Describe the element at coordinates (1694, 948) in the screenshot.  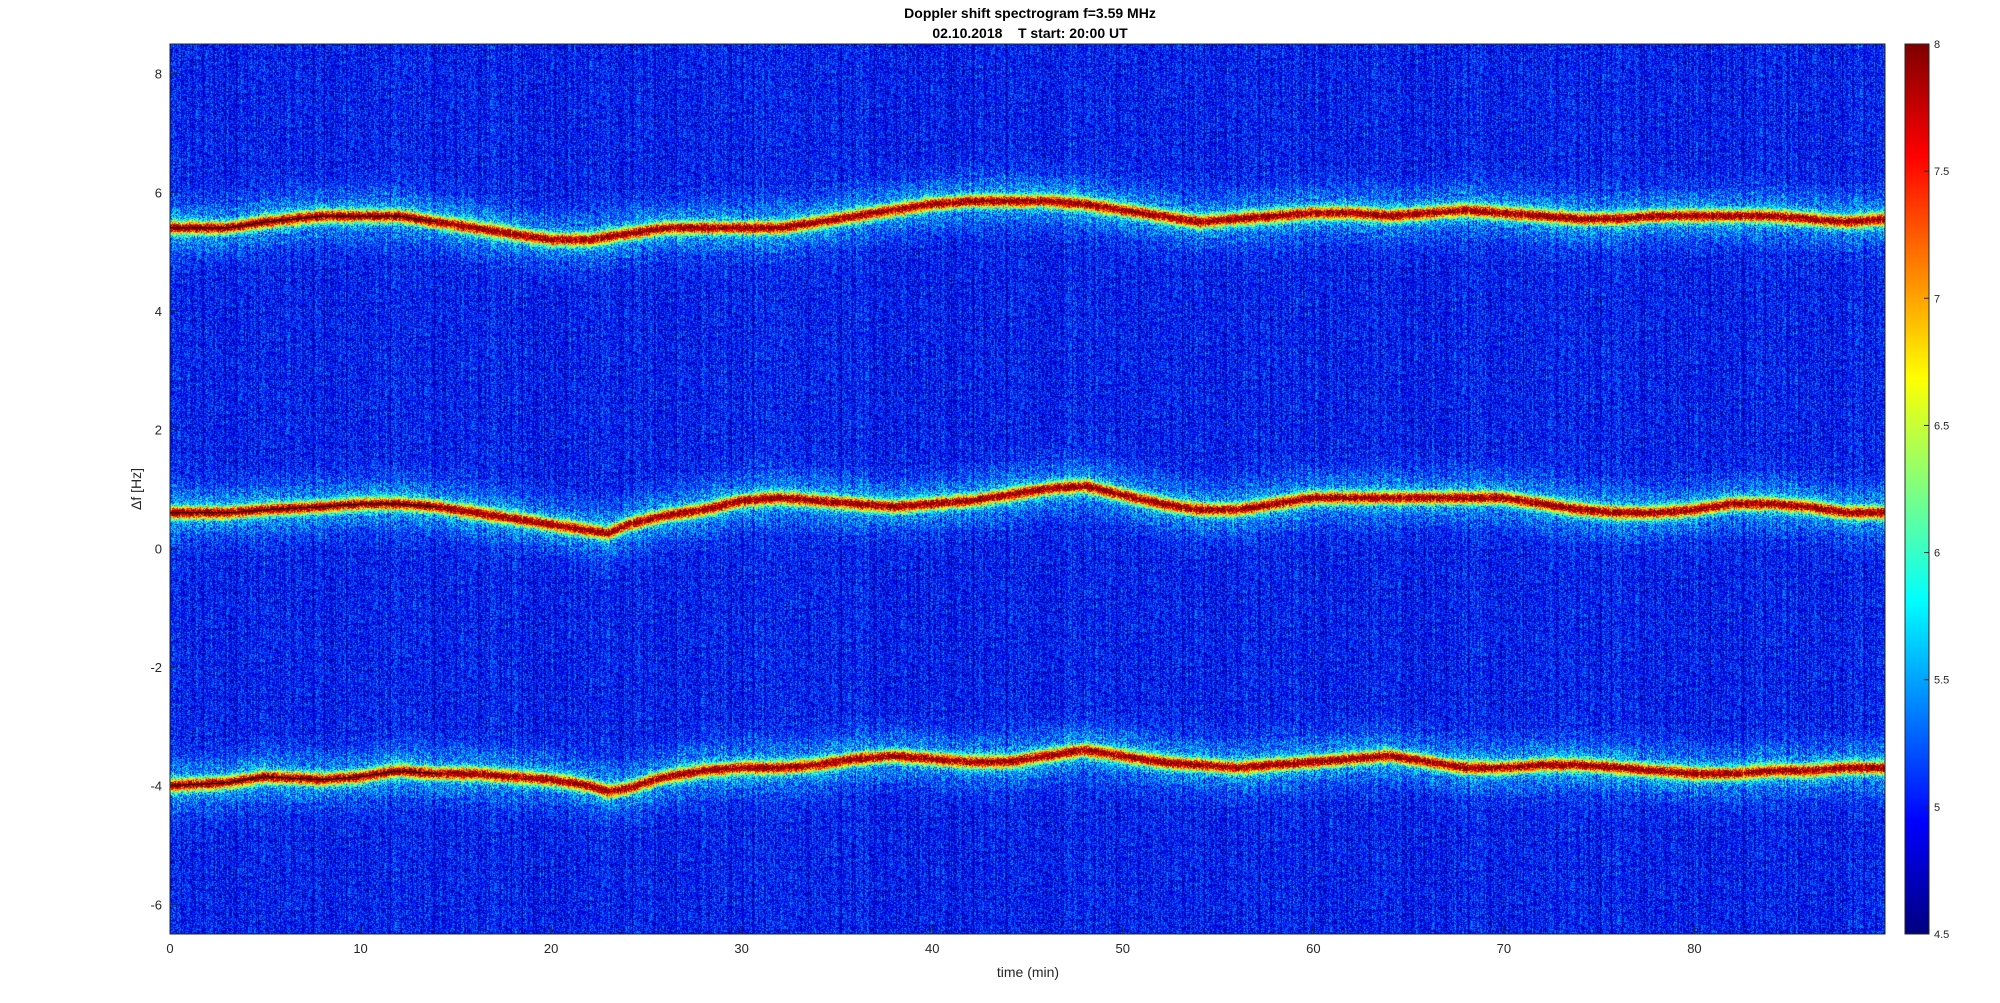
I see `x-tick-label: 80` at that location.